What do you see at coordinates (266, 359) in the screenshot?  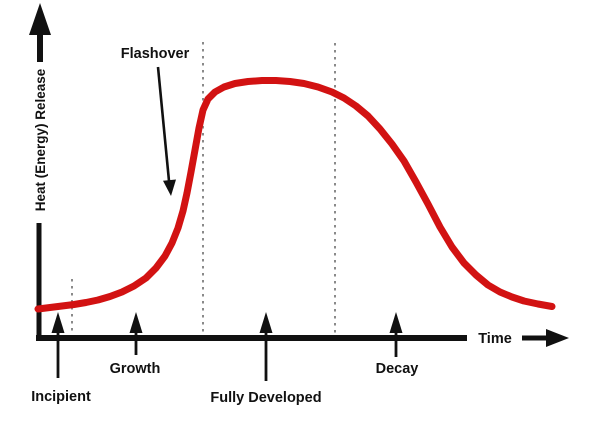 I see `fully-developed-marker: Fully Developed` at bounding box center [266, 359].